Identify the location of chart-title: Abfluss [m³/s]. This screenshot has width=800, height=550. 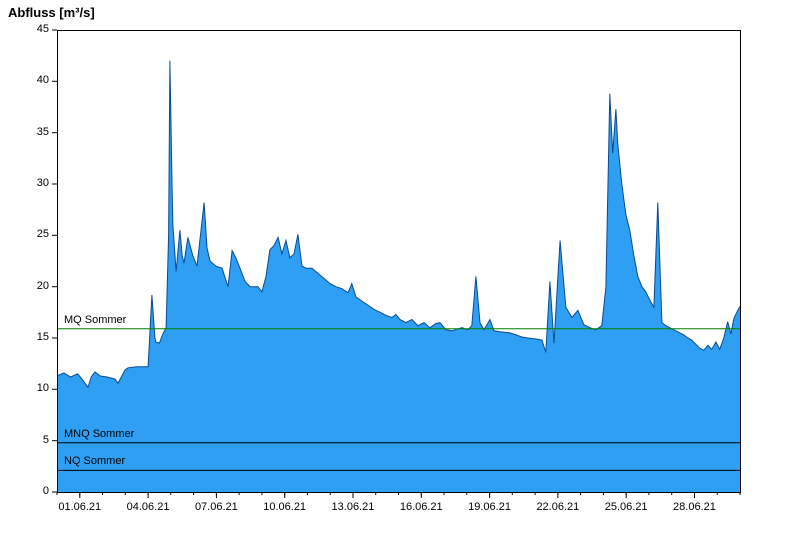
(51, 12).